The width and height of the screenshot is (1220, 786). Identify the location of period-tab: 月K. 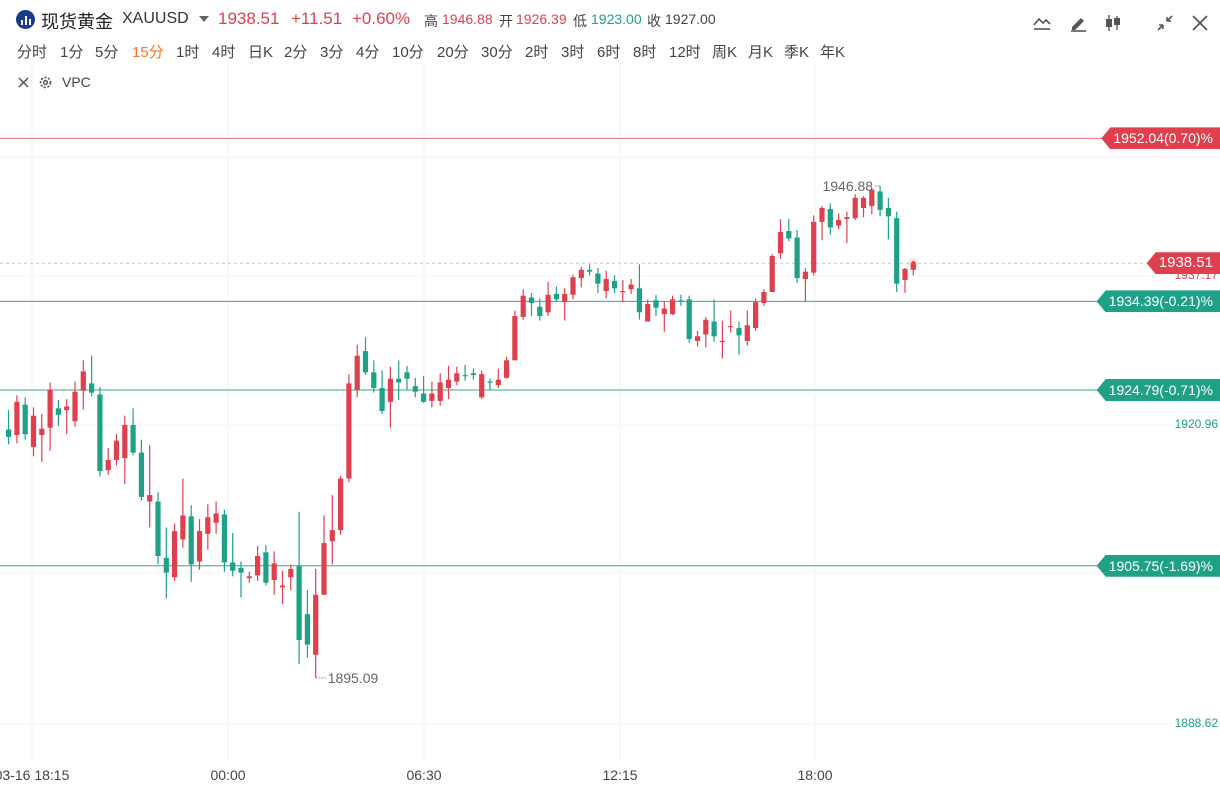
(761, 52).